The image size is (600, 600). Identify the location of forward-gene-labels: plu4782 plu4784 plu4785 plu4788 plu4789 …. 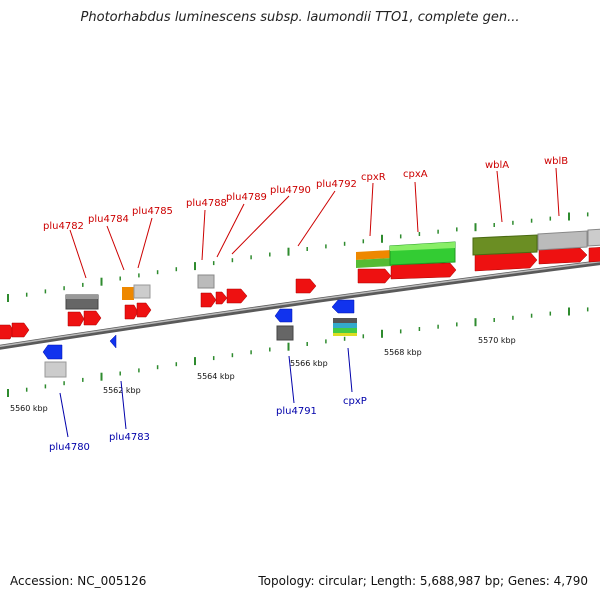
(305, 194).